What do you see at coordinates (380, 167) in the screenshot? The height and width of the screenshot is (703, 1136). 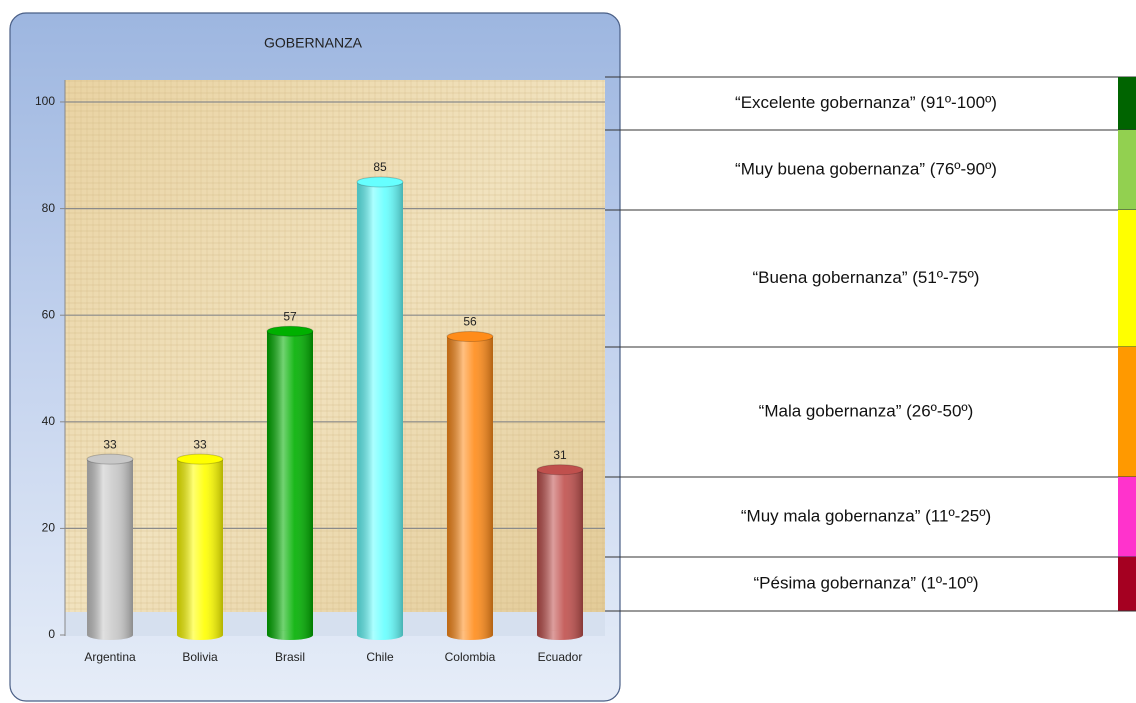 I see `data-label: 85` at bounding box center [380, 167].